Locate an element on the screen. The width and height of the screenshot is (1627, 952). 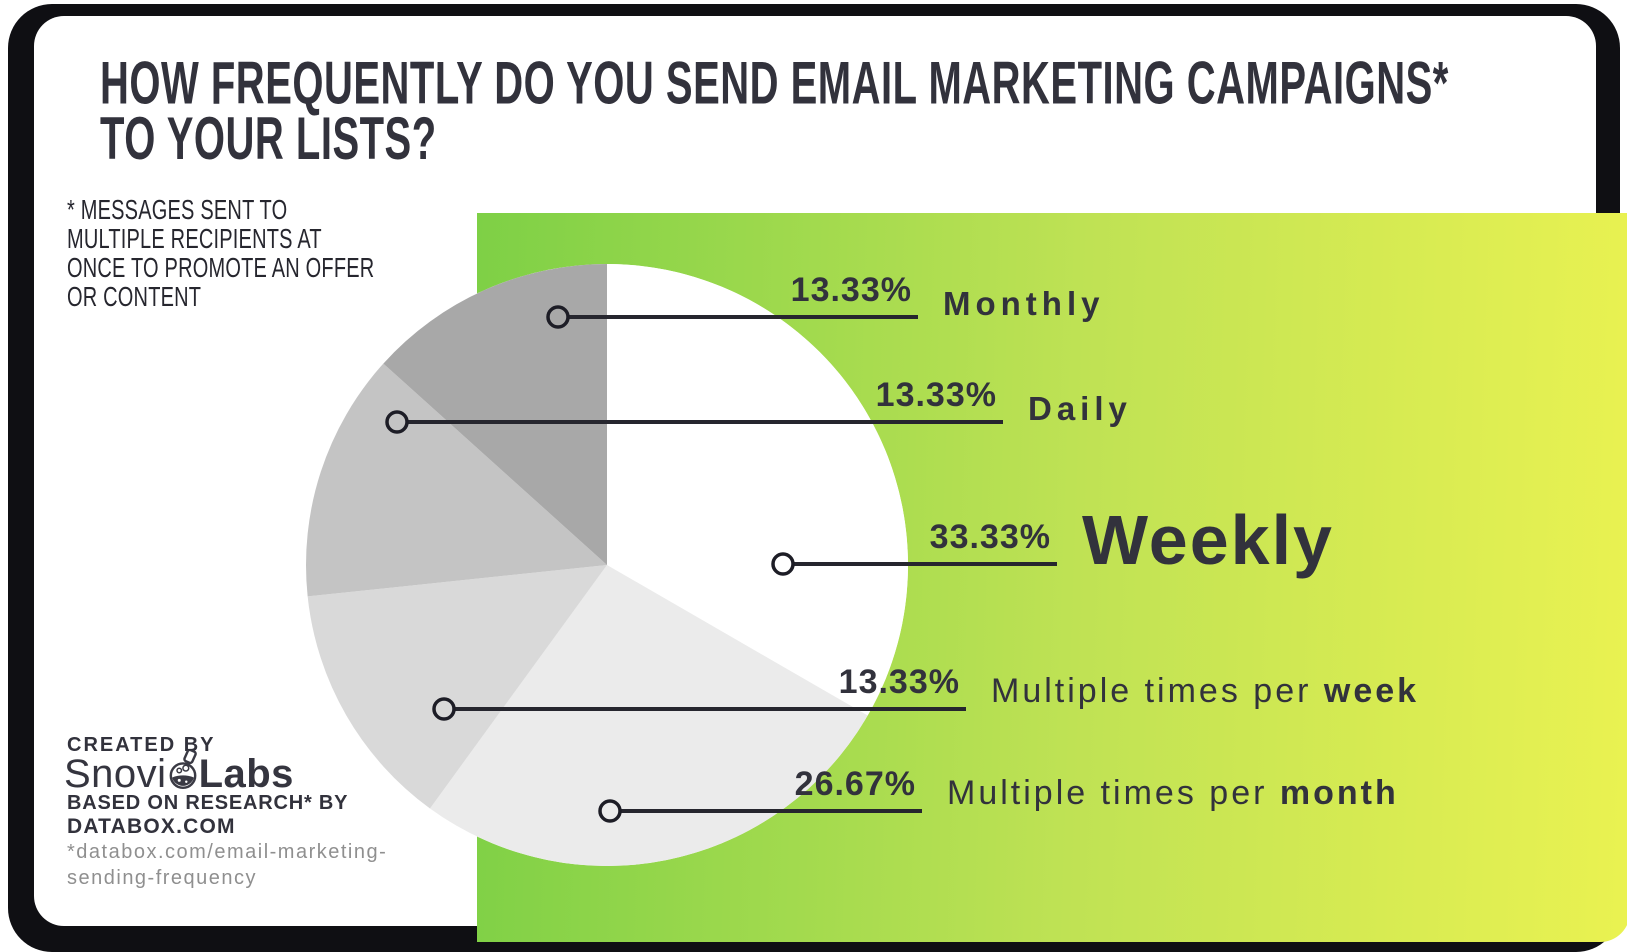
callout-percent-multiple-times-per-week: 13.33% is located at coordinates (899, 682).